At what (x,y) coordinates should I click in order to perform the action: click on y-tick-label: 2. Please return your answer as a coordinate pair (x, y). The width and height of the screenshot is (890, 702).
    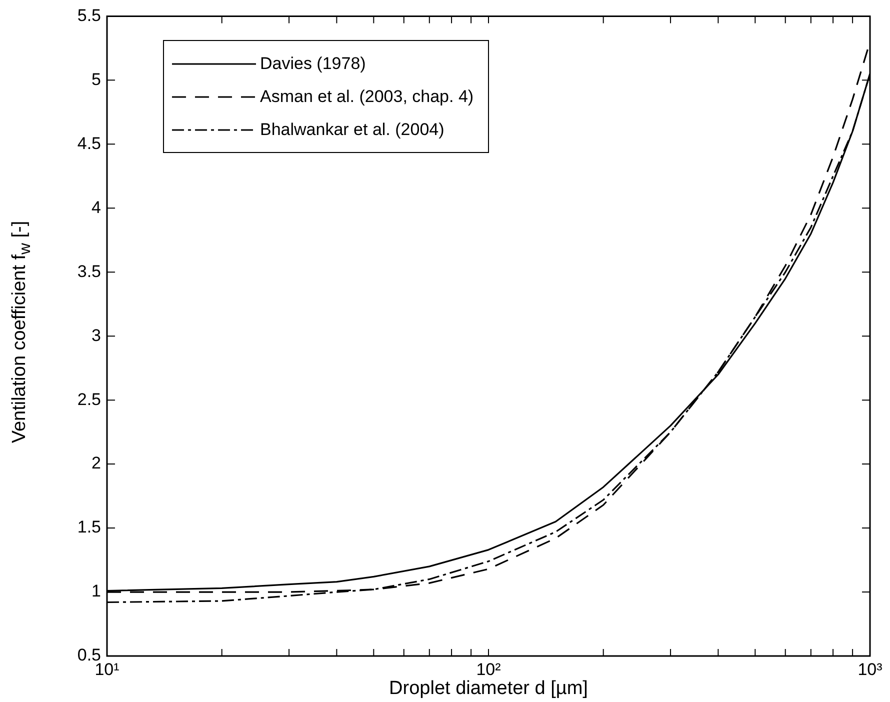
    Looking at the image, I should click on (96, 463).